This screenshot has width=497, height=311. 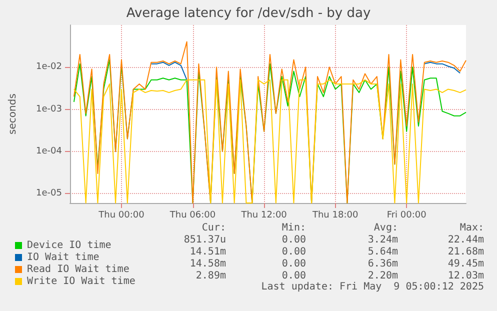 I want to click on text: 22.44m, so click(x=466, y=240).